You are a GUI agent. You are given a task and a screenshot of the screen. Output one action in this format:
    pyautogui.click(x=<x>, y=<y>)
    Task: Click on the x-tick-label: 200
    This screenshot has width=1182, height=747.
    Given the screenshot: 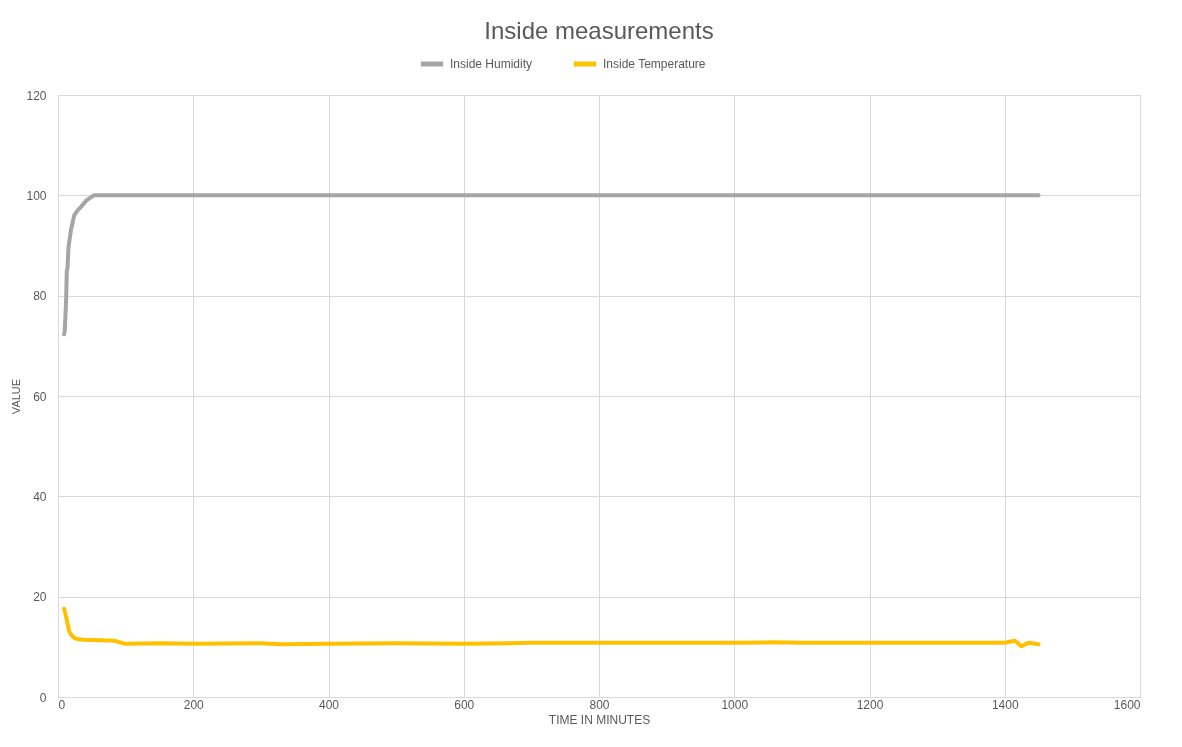 What is the action you would take?
    pyautogui.click(x=194, y=704)
    